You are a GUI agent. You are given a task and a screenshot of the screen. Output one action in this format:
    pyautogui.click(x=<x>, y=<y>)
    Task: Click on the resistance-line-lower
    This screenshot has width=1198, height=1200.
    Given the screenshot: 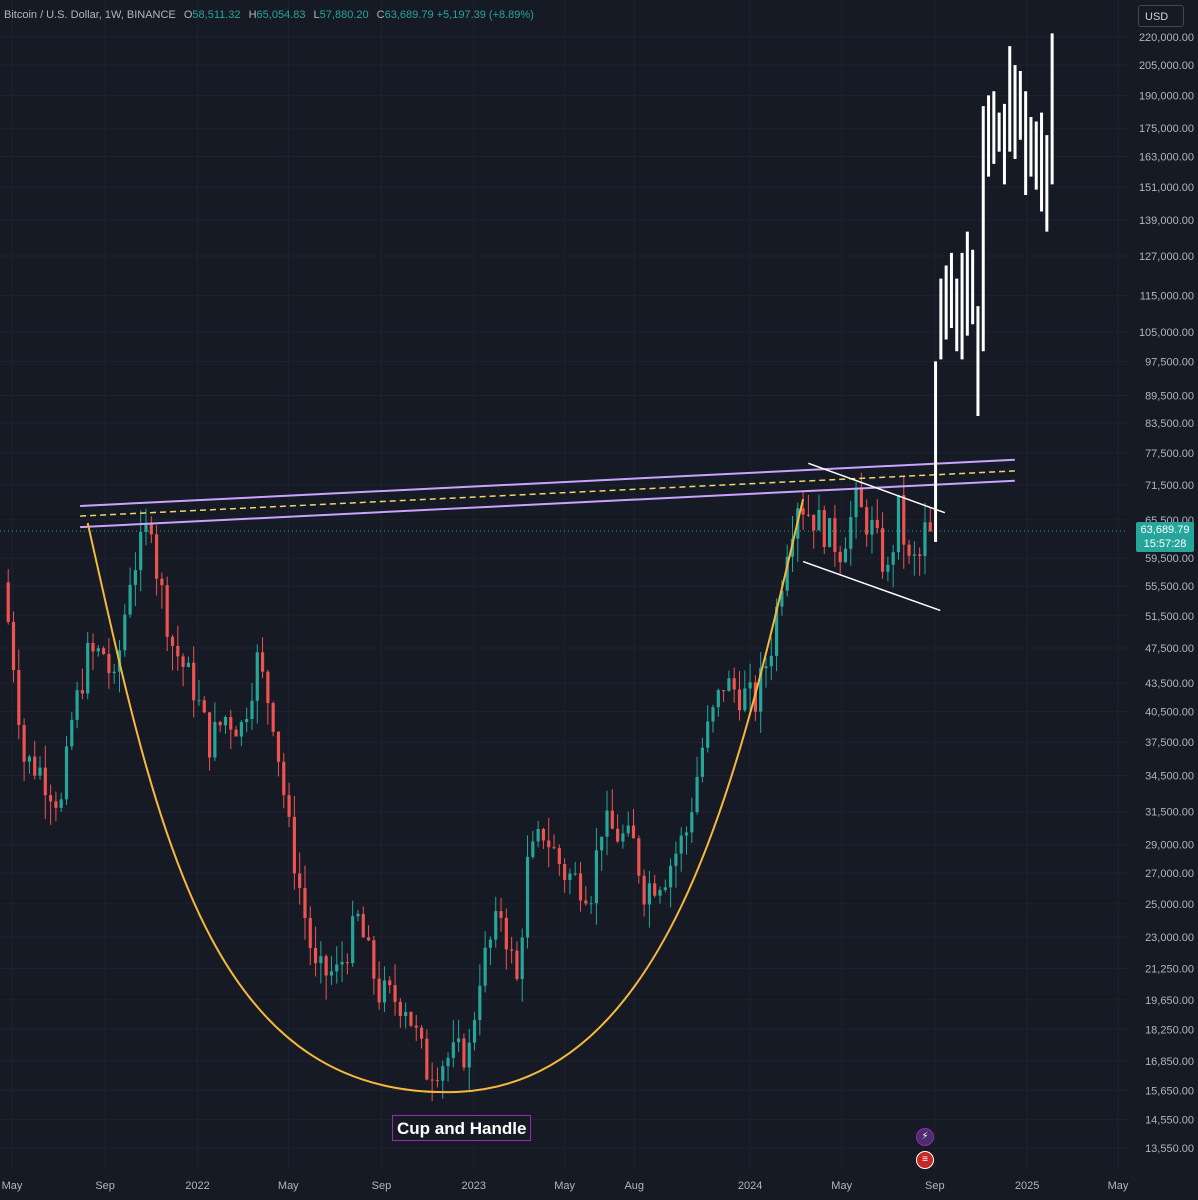 What is the action you would take?
    pyautogui.click(x=547, y=504)
    